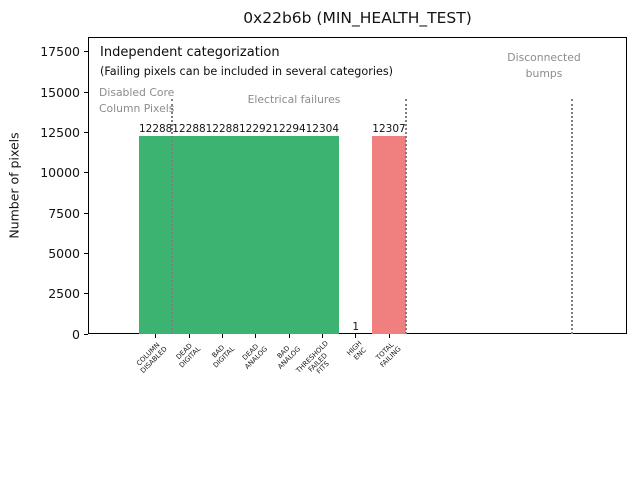 The height and width of the screenshot is (480, 640). Describe the element at coordinates (64, 213) in the screenshot. I see `y-tick-label: 7500` at that location.